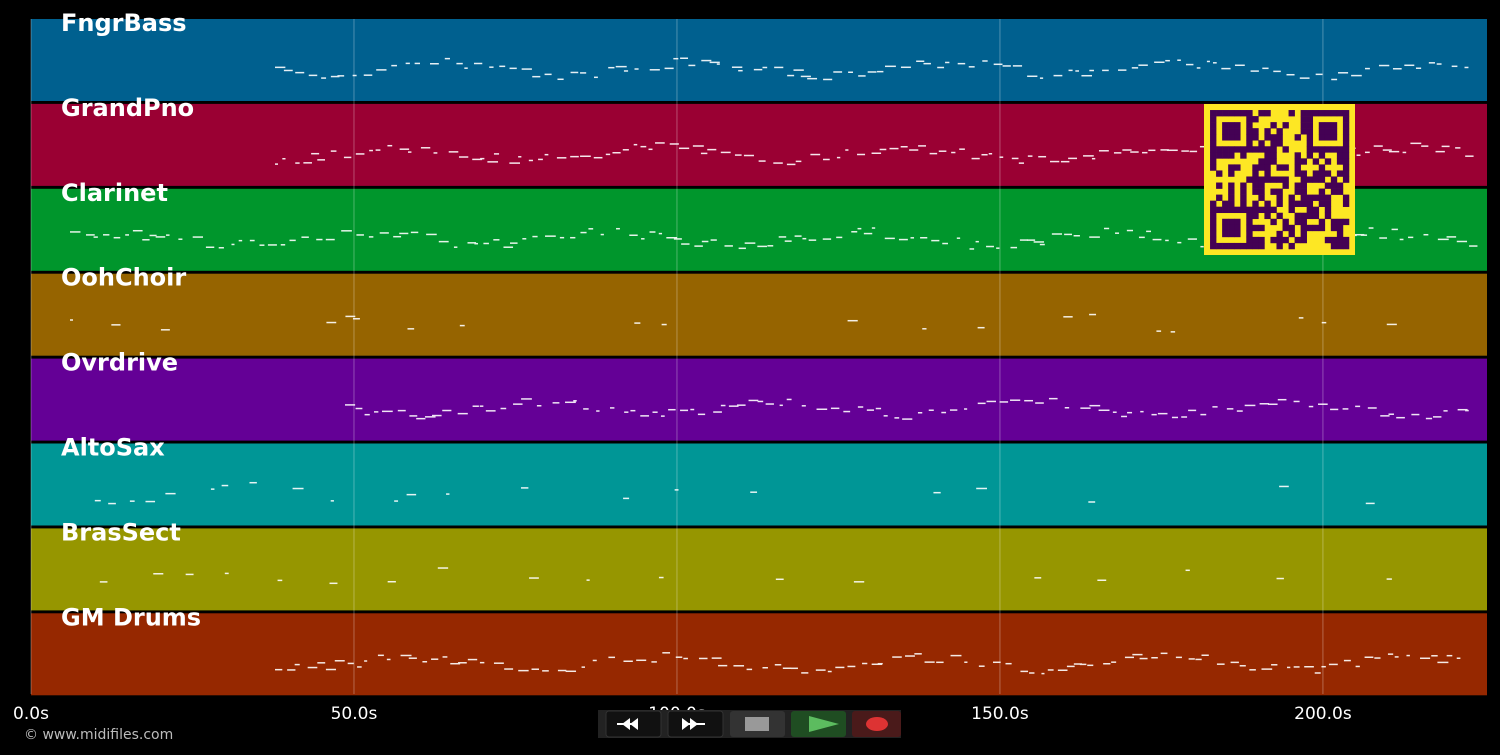  What do you see at coordinates (123, 278) in the screenshot?
I see `track-name: OohChoir` at bounding box center [123, 278].